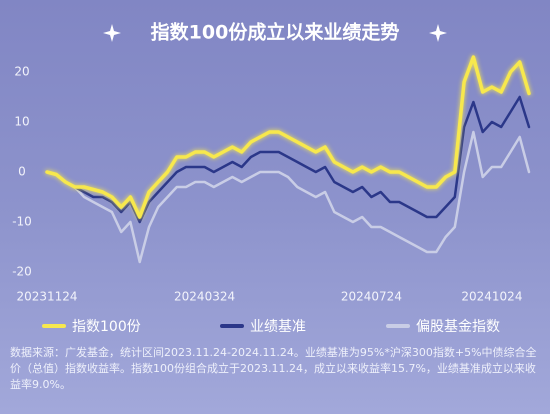 This screenshot has height=414, width=550. What do you see at coordinates (22, 172) in the screenshot?
I see `y-tick-label: 0` at bounding box center [22, 172].